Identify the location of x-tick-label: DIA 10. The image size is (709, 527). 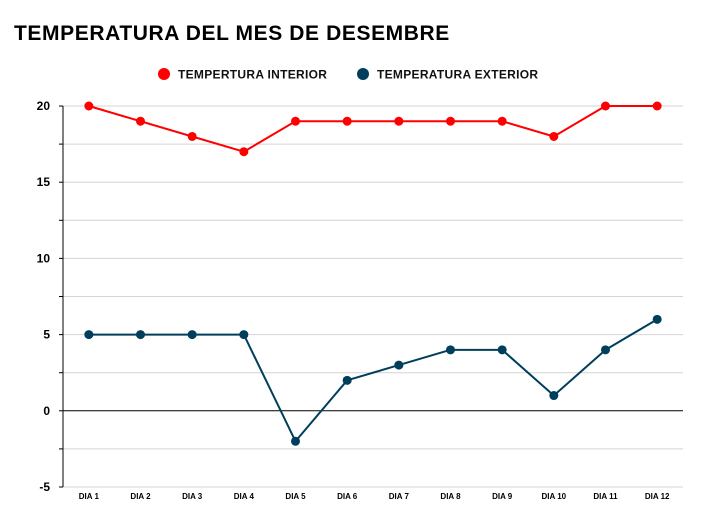
(554, 496).